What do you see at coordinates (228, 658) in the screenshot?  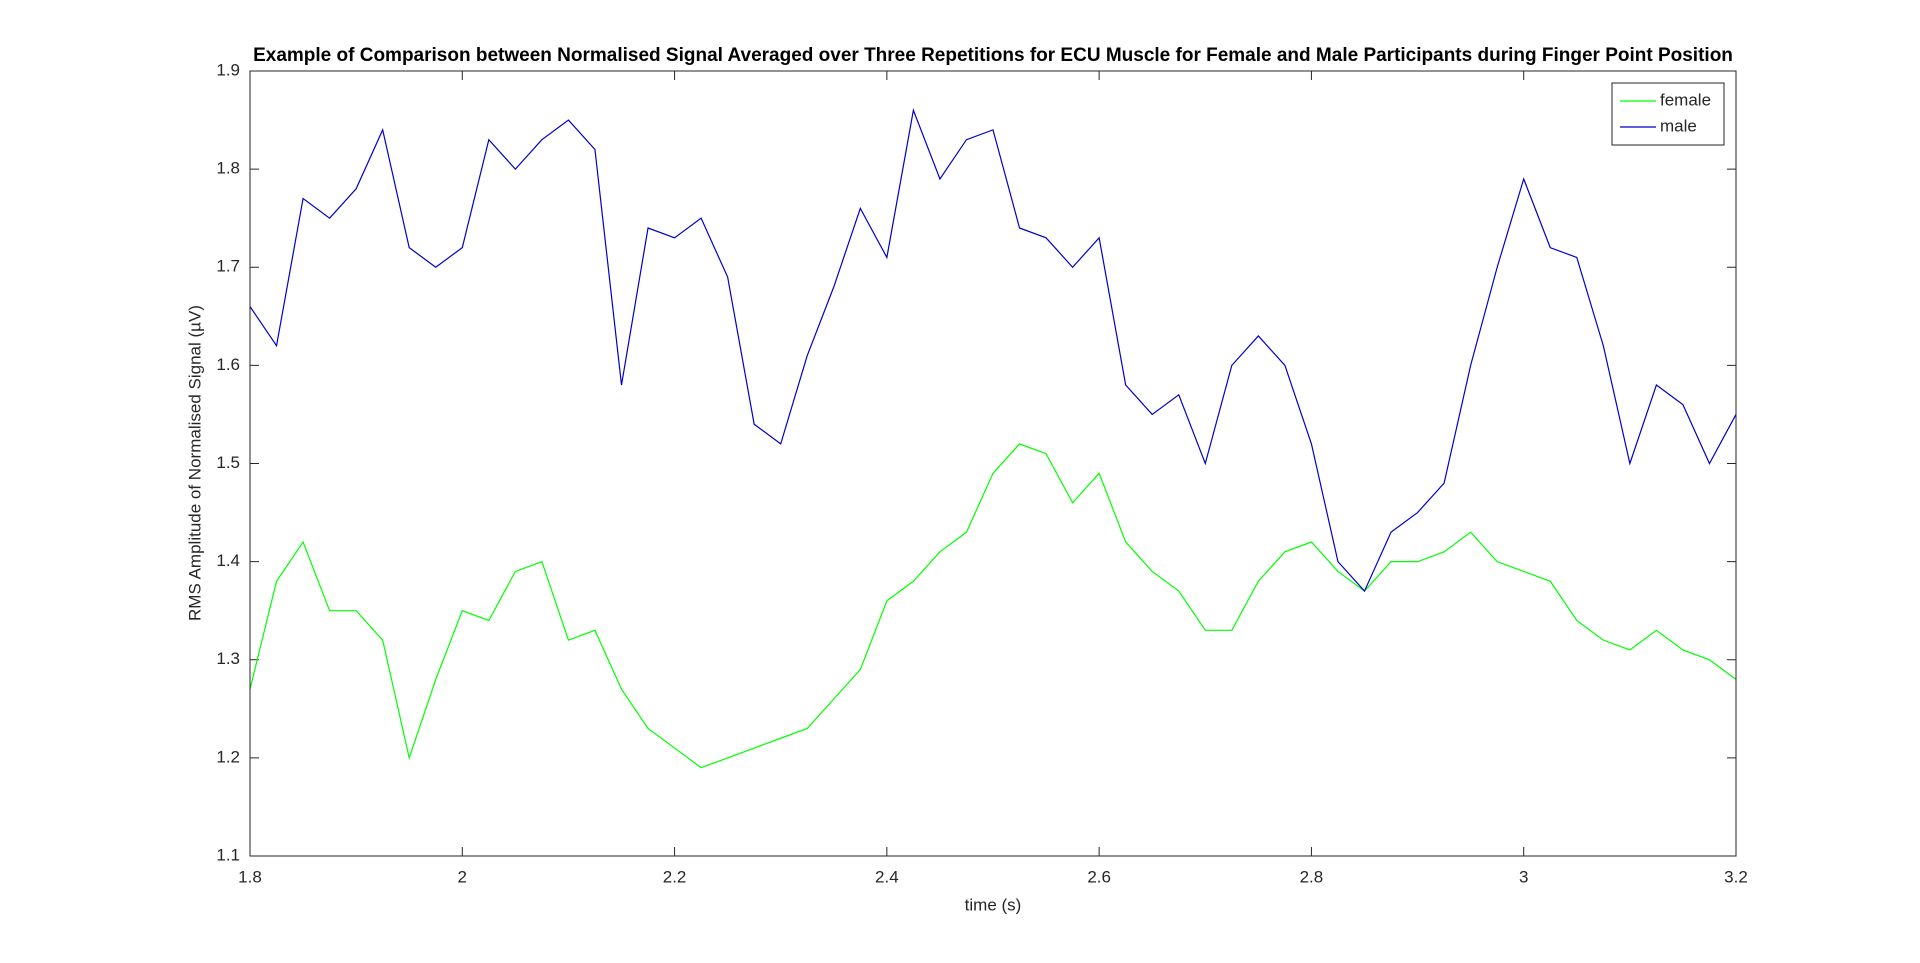 I see `y-tick-label: 1.3` at bounding box center [228, 658].